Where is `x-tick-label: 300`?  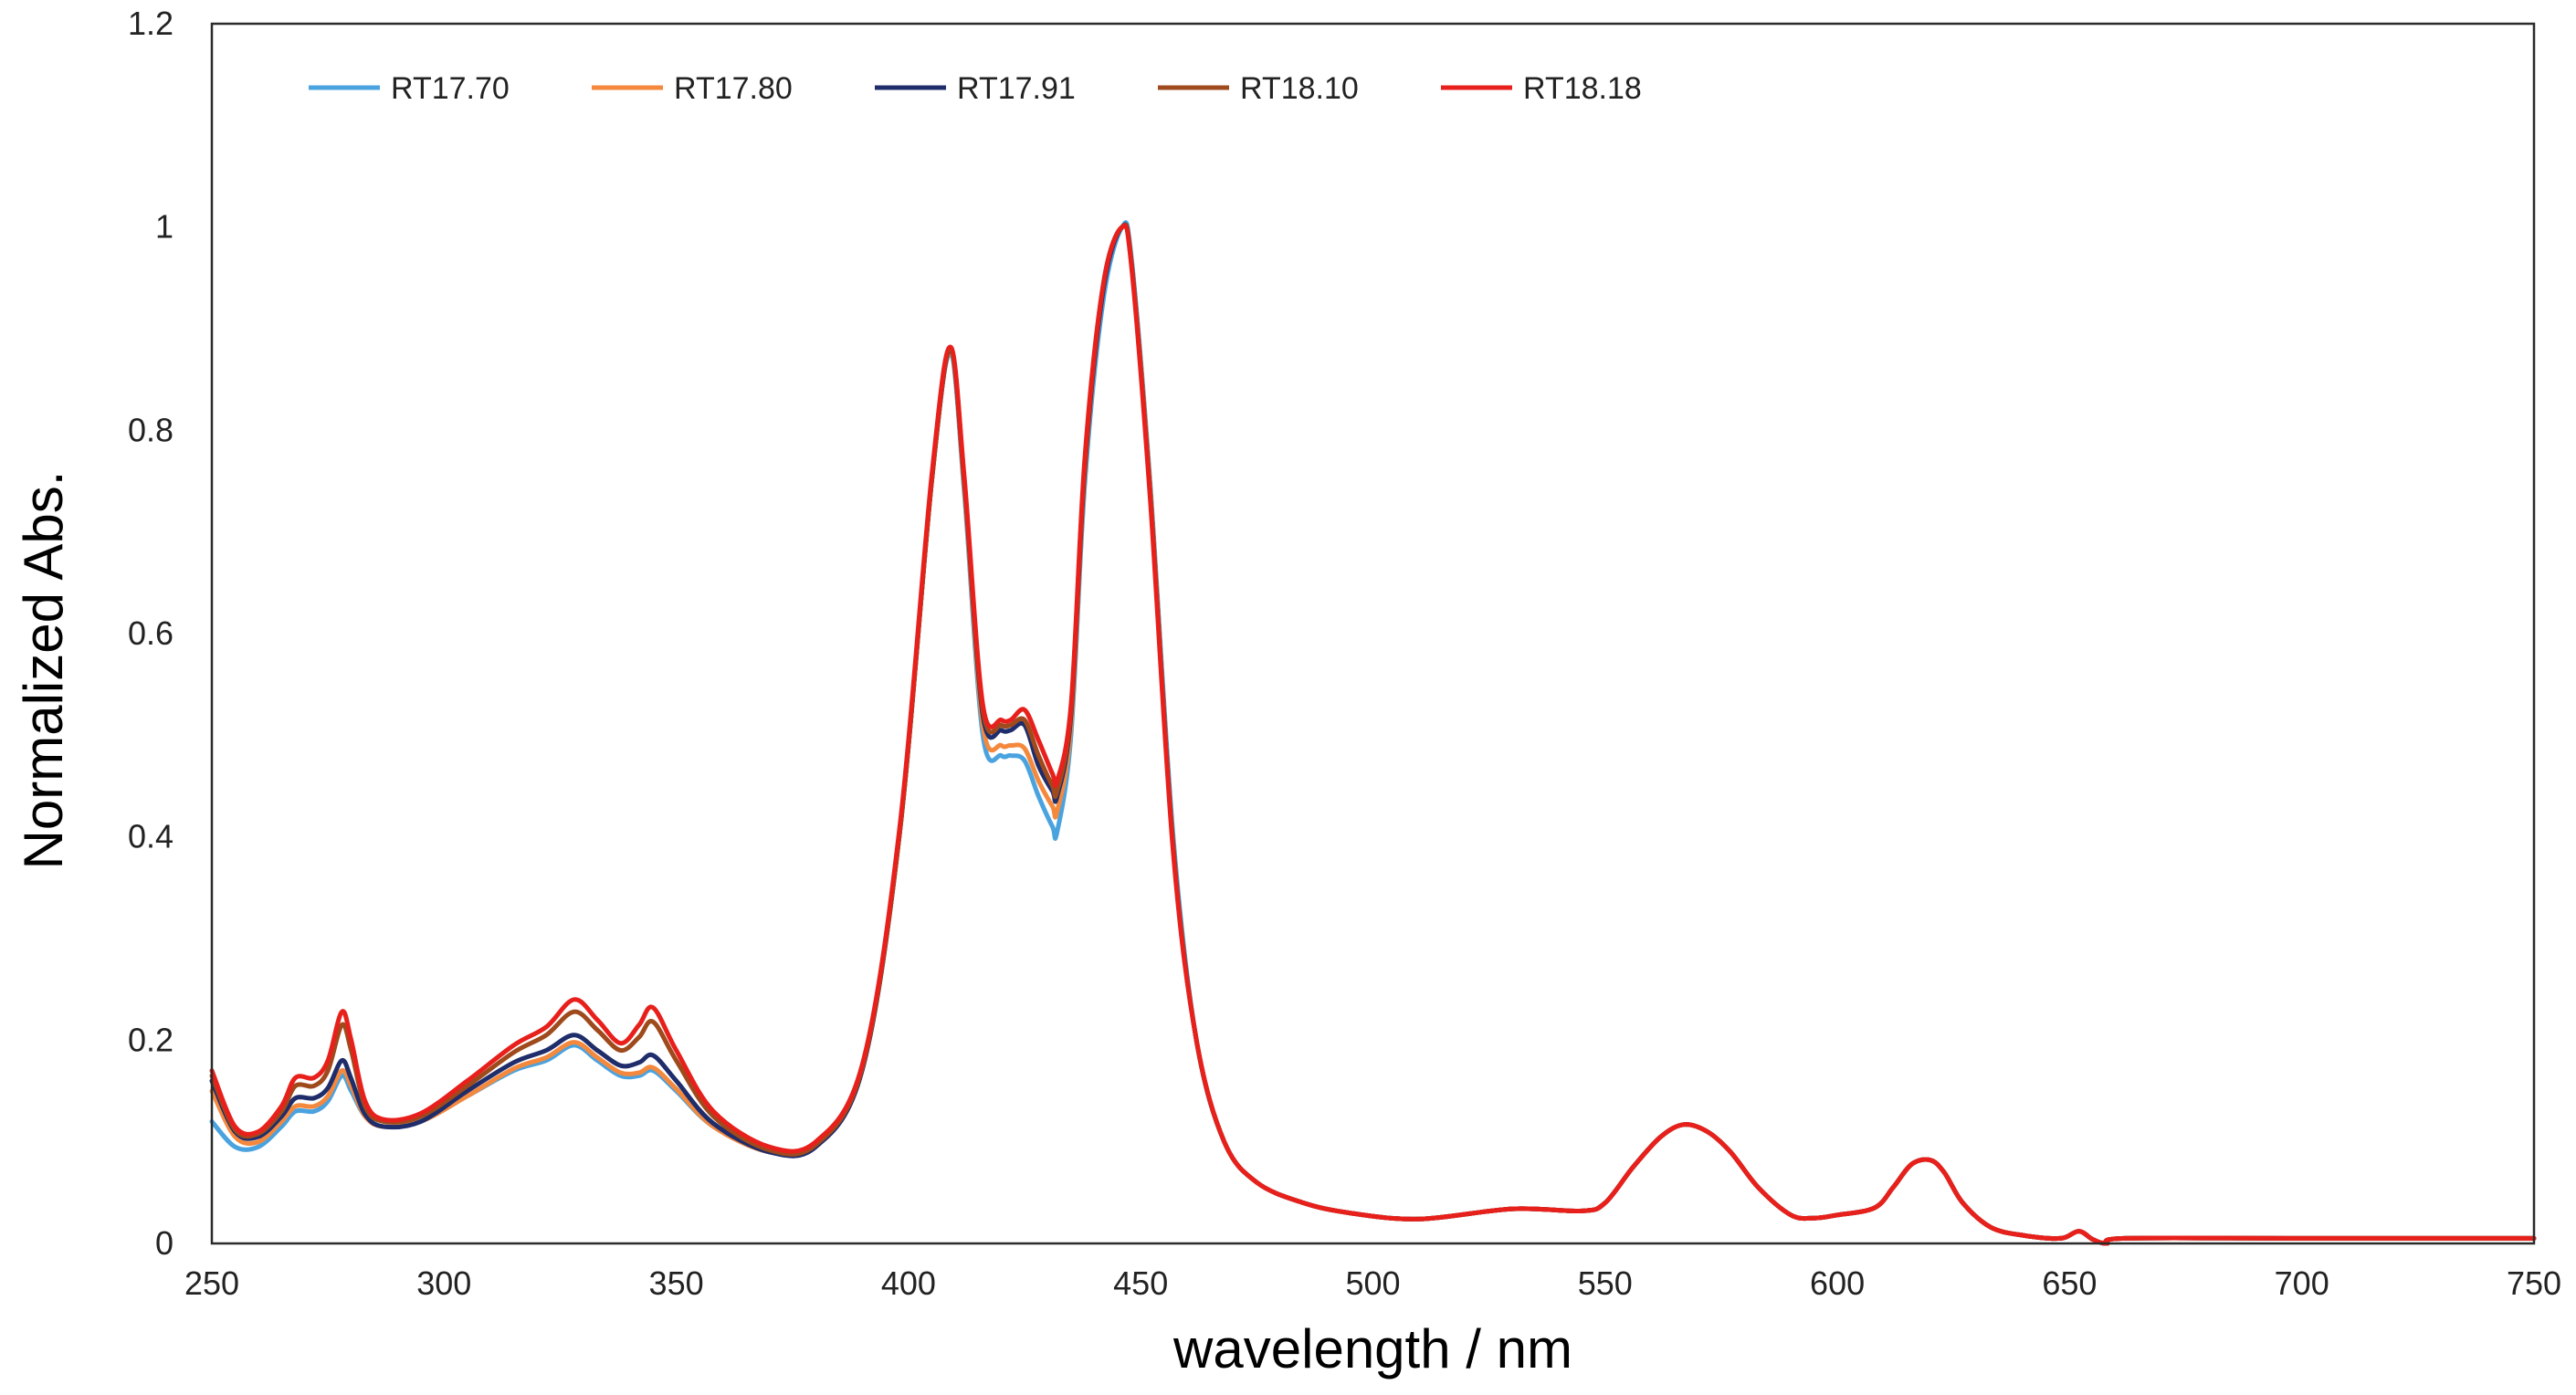 x-tick-label: 300 is located at coordinates (443, 1283).